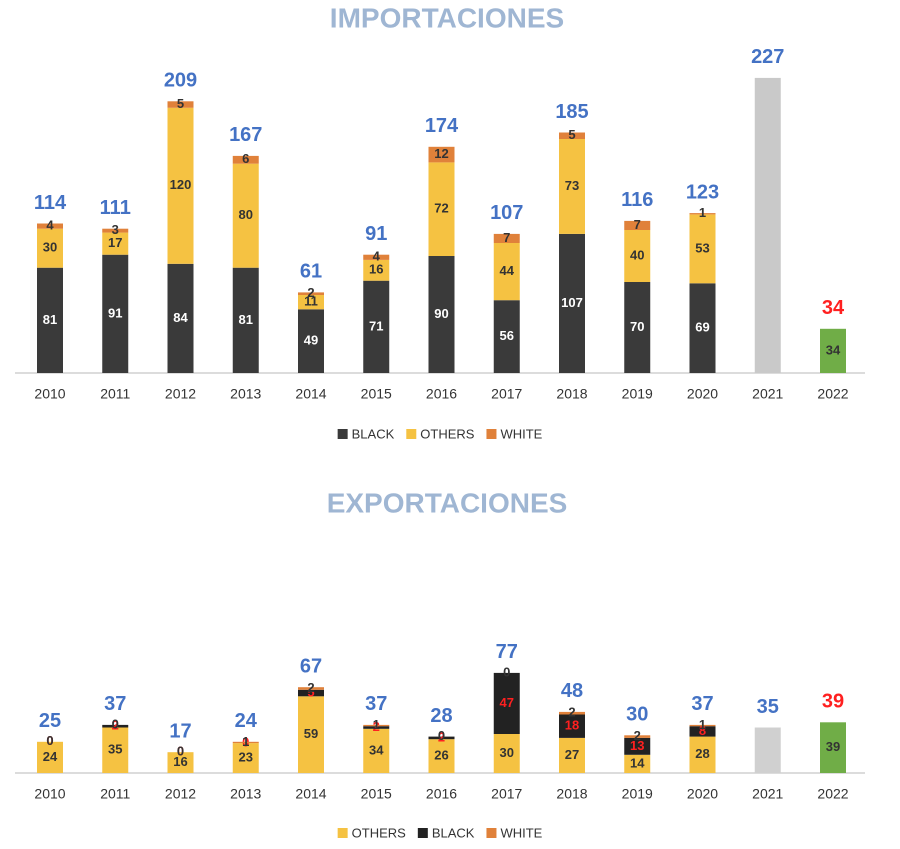 The height and width of the screenshot is (849, 900). I want to click on total-label: 167, so click(245, 135).